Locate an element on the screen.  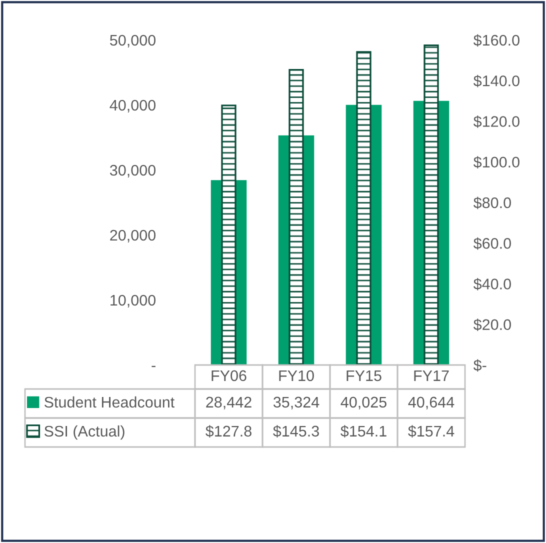
y2-tick-label: $80.0 is located at coordinates (492, 203).